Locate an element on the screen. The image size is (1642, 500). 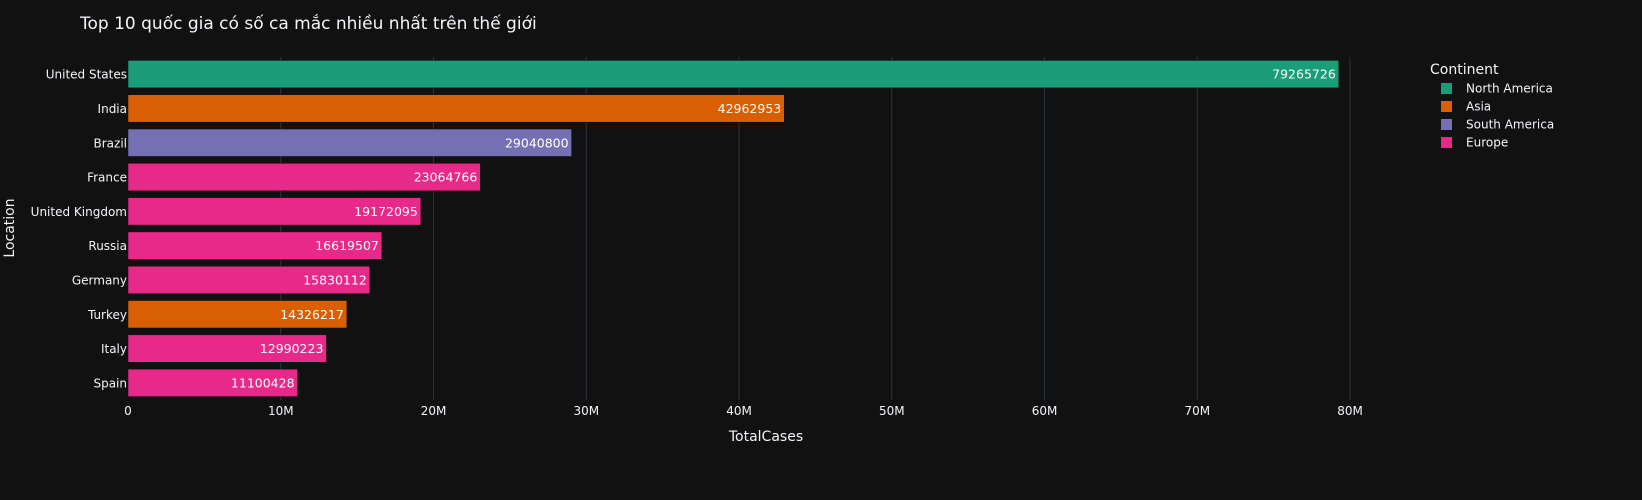
y-tick-label: Germany is located at coordinates (99, 280).